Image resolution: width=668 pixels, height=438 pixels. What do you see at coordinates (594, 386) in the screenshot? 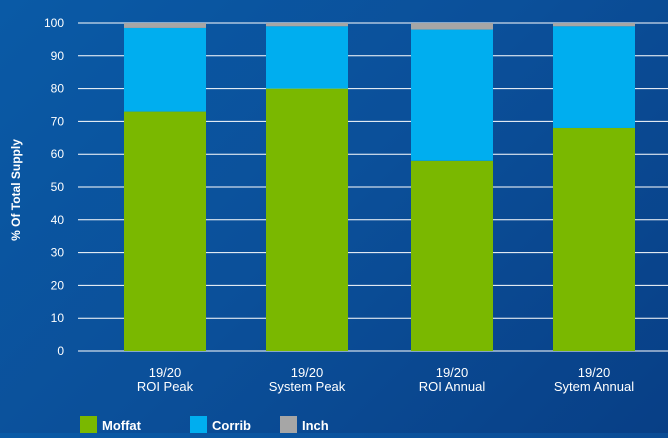
I see `x-tick-label: Sytem Annual` at bounding box center [594, 386].